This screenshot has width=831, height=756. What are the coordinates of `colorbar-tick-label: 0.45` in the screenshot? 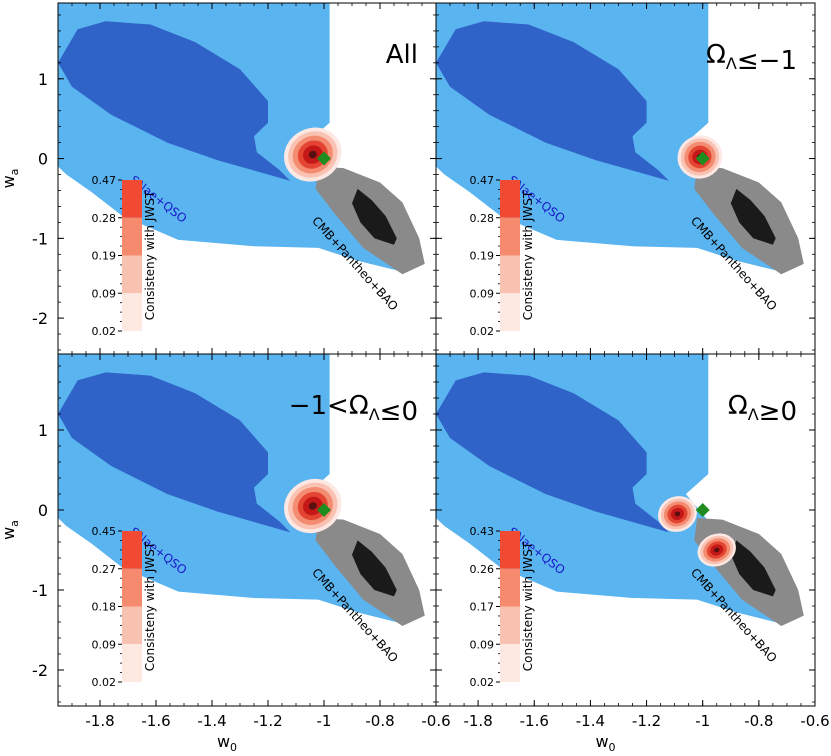 It's located at (104, 531).